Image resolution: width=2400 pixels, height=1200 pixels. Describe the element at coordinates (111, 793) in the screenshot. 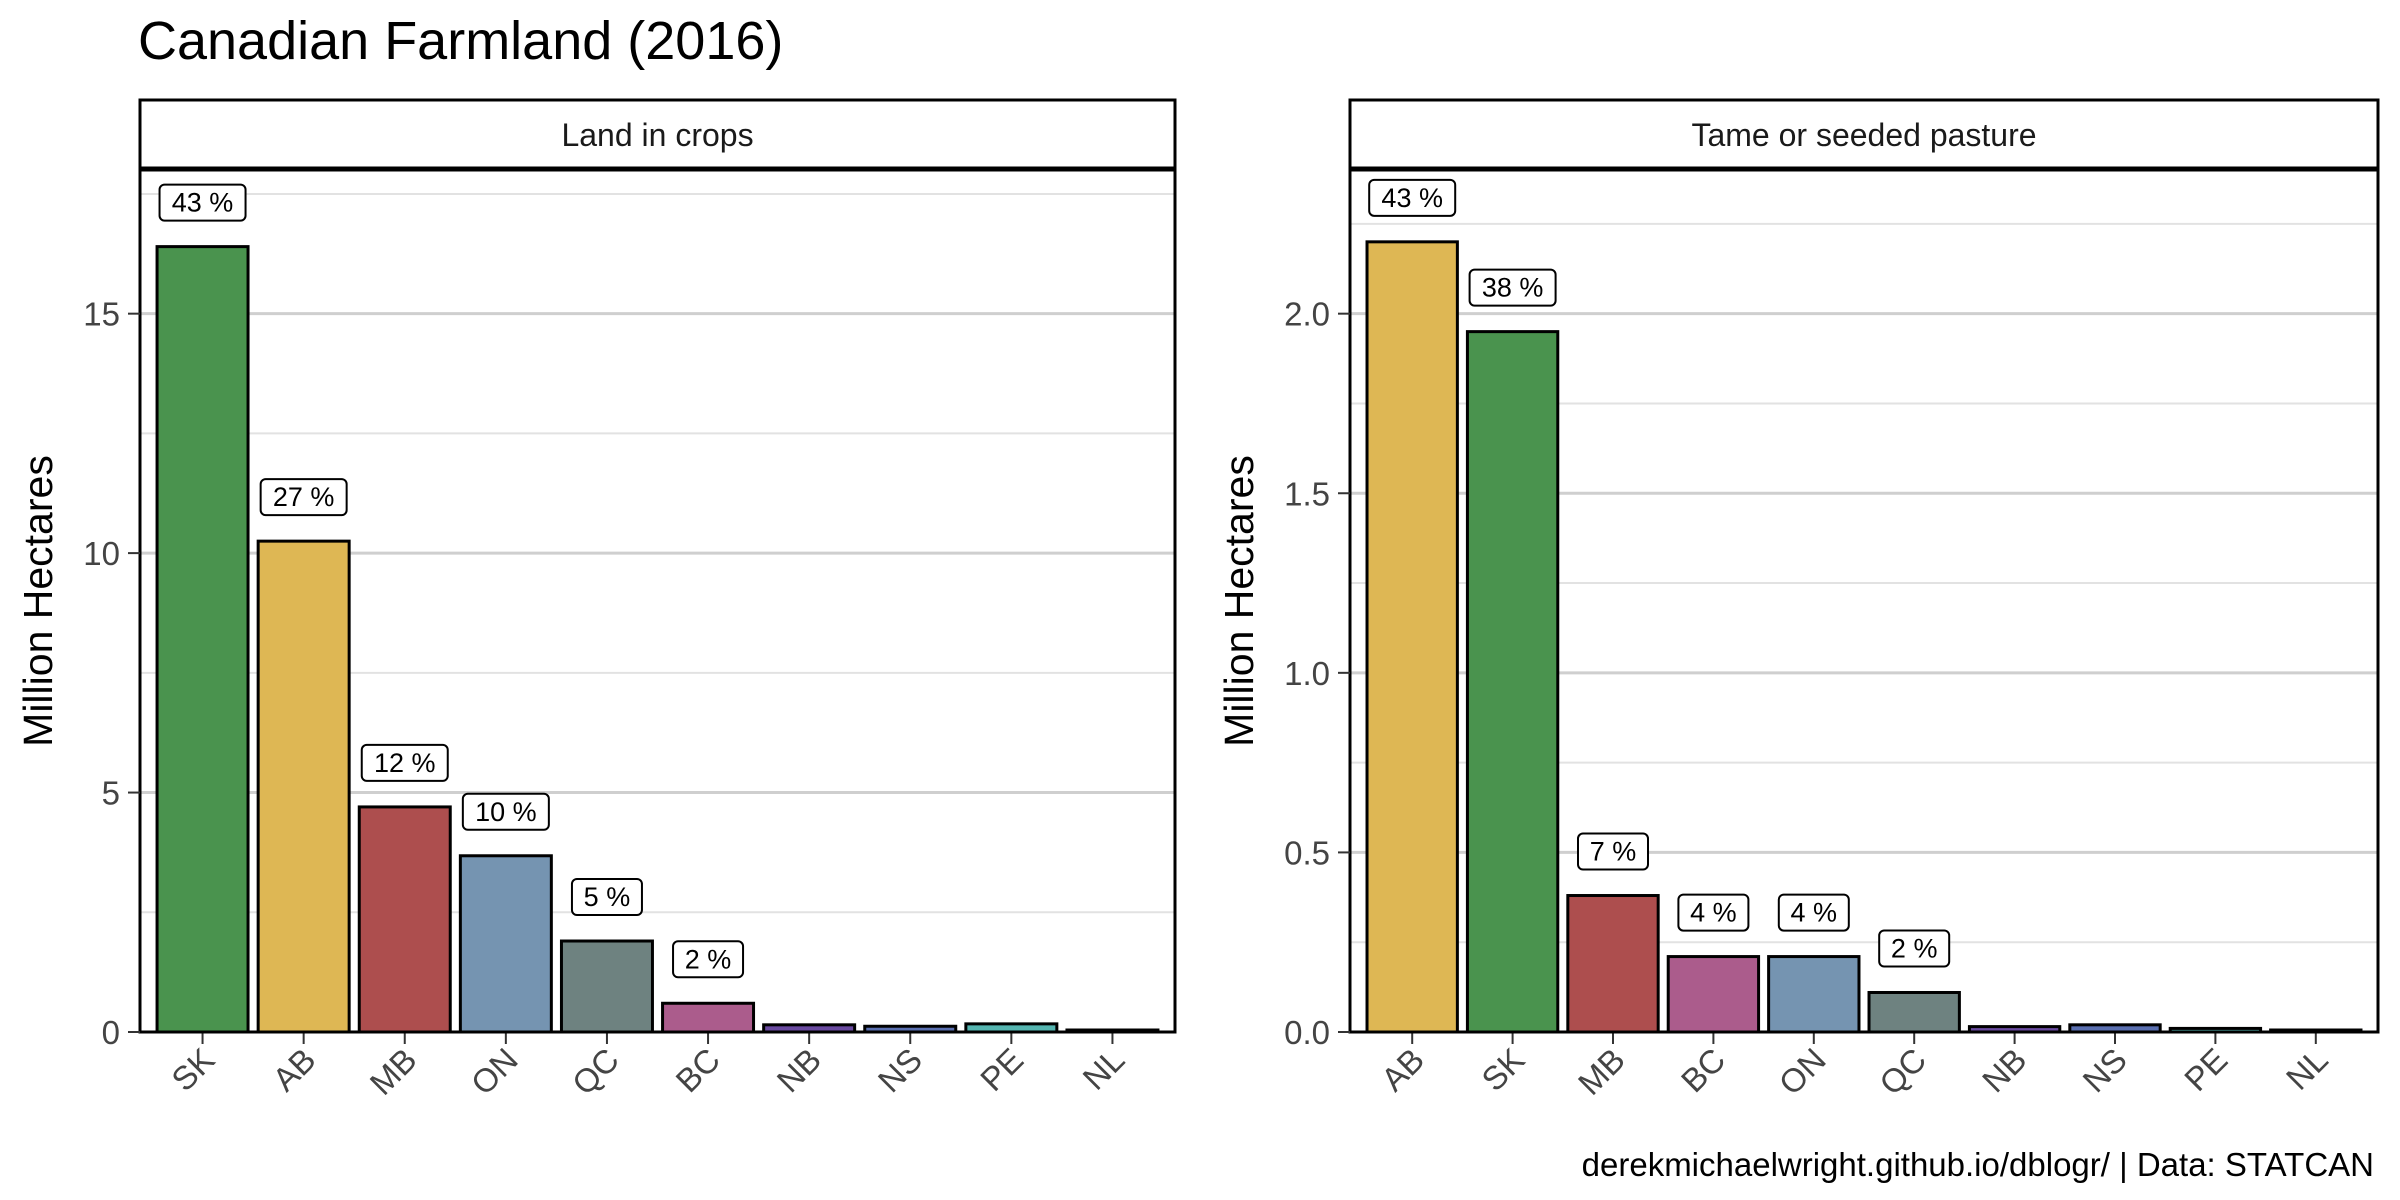

I see `y-tick-label: 5` at that location.